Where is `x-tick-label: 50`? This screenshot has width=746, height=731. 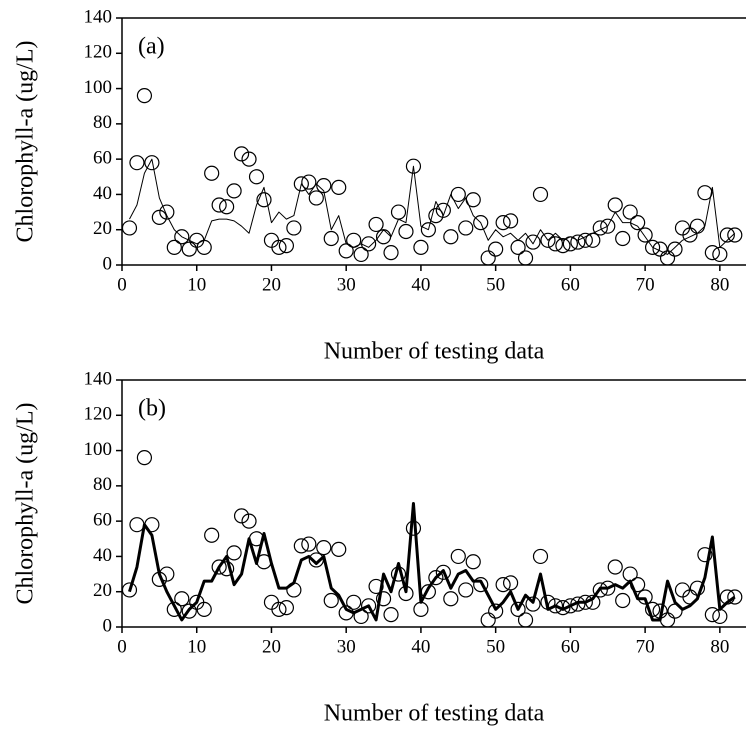 x-tick-label: 50 is located at coordinates (495, 284).